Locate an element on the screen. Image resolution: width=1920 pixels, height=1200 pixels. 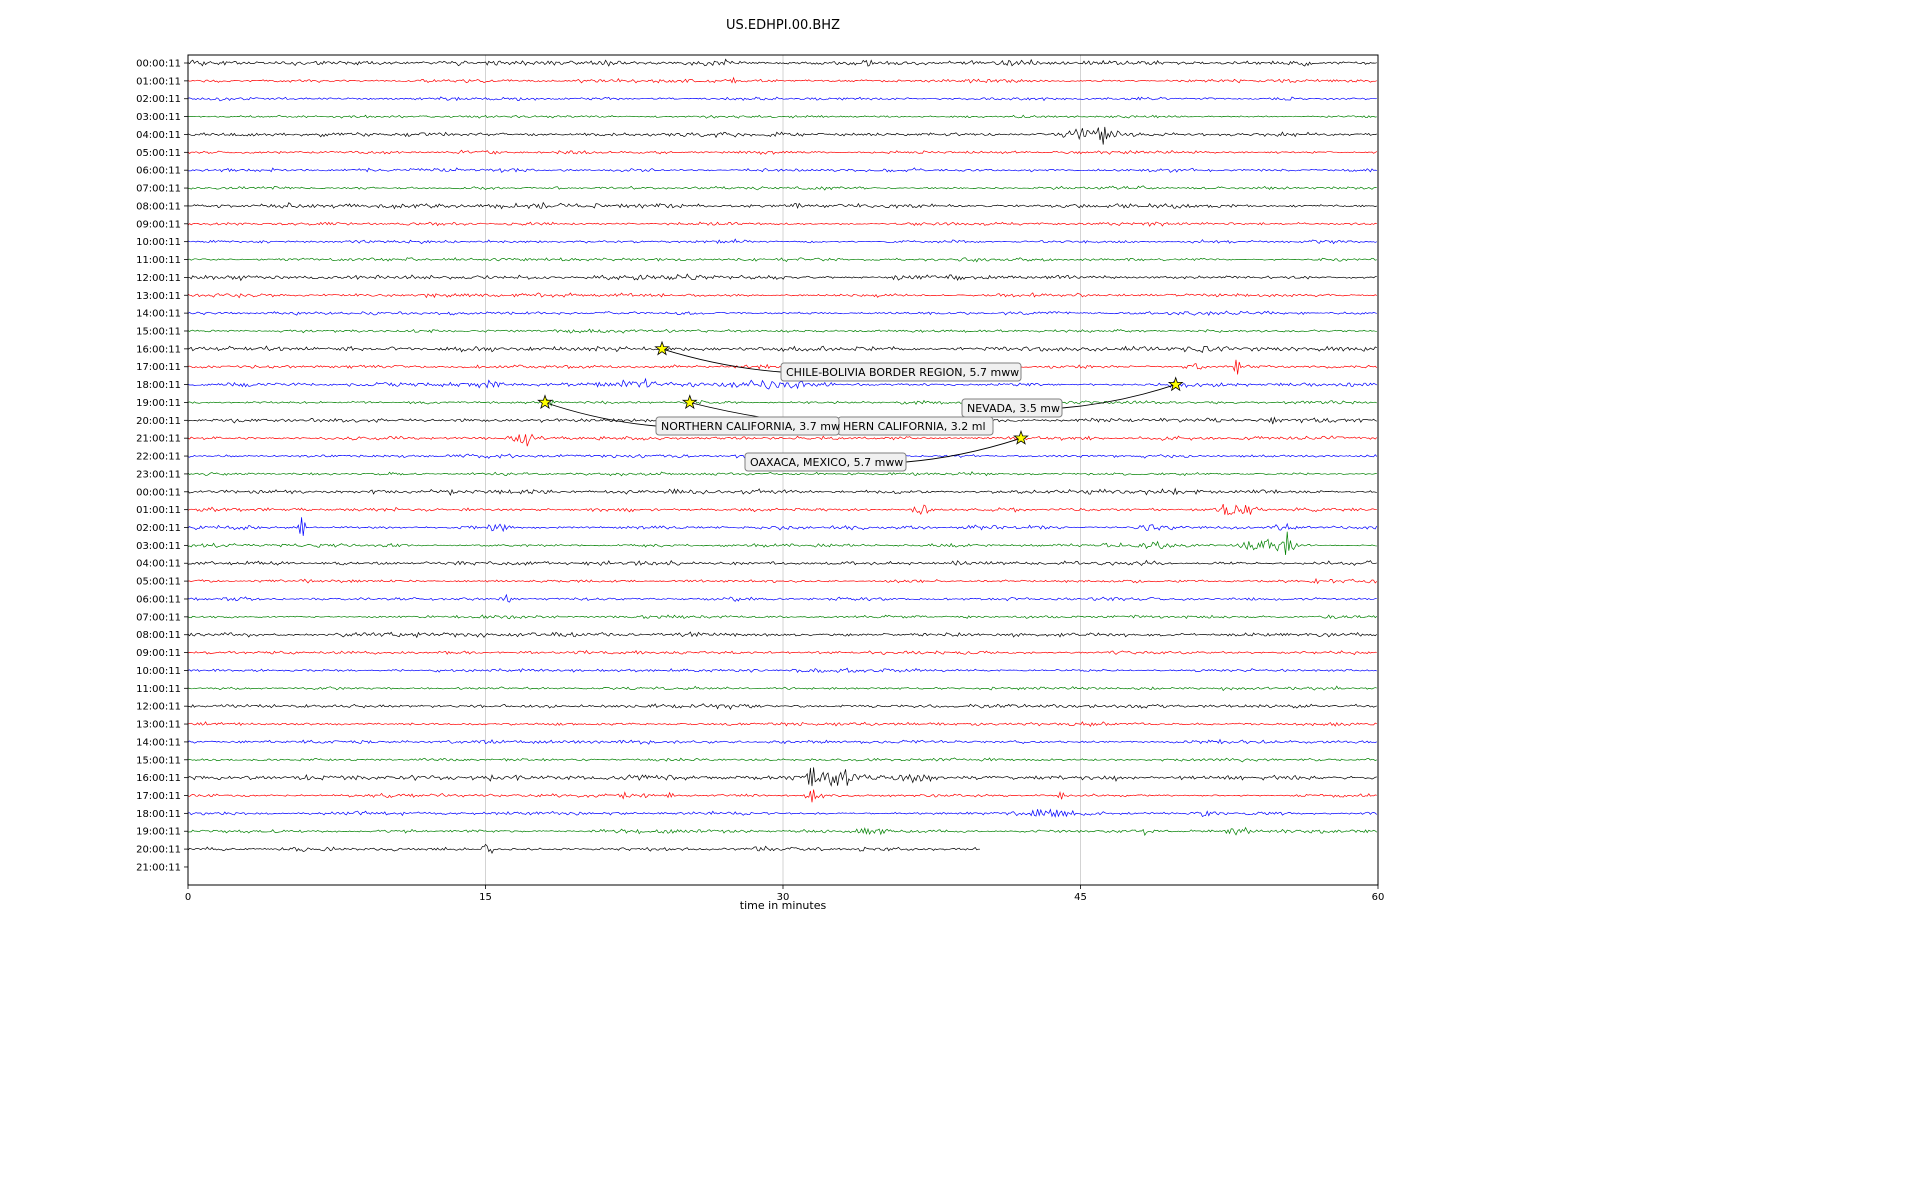
row-label: 10:00:11 is located at coordinates (158, 242).